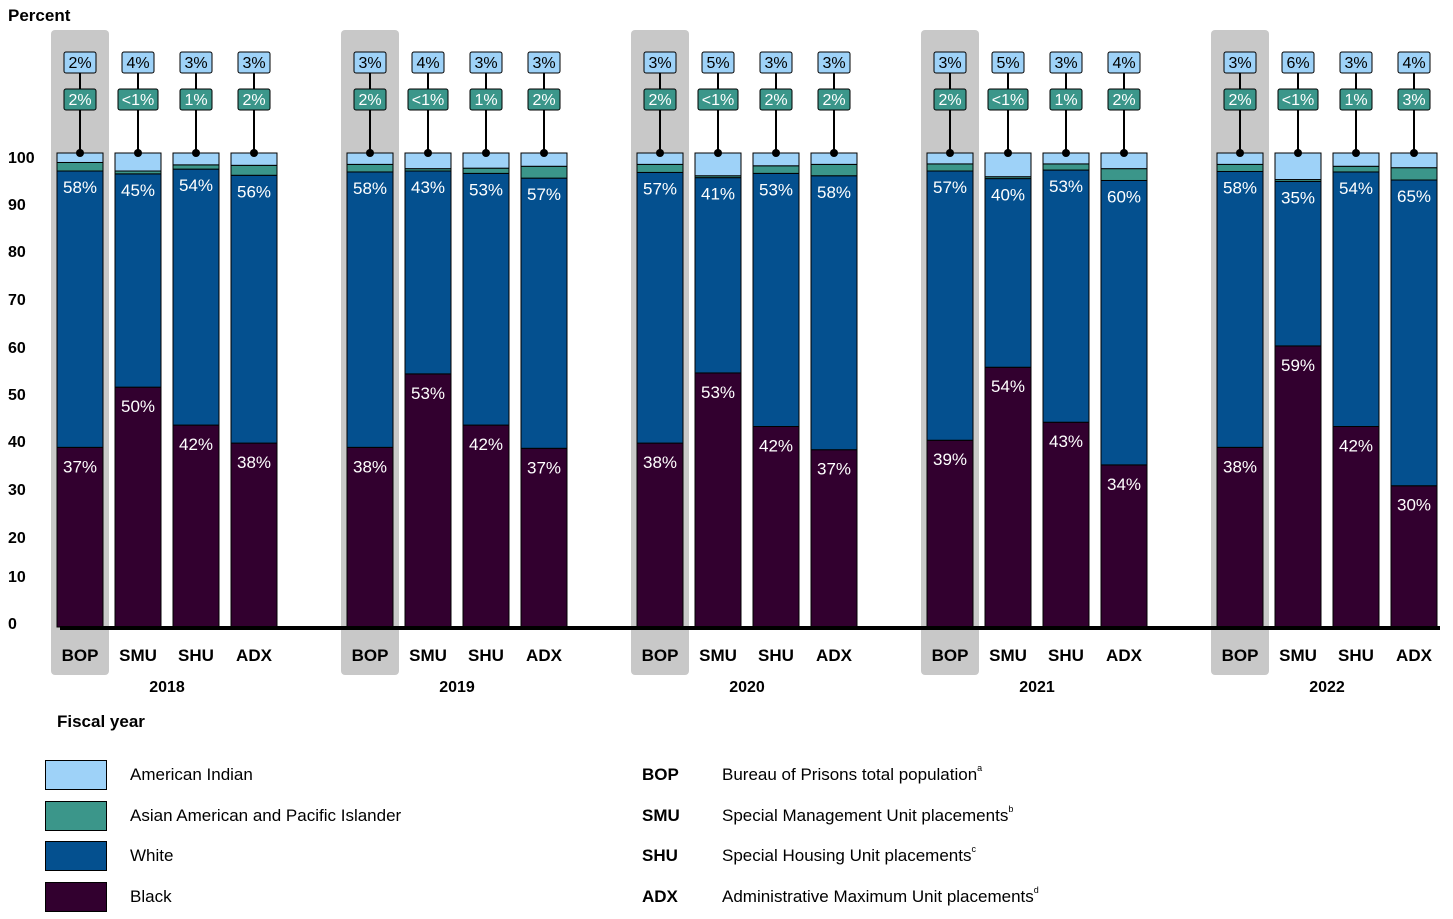 Image resolution: width=1453 pixels, height=919 pixels. Describe the element at coordinates (1124, 655) in the screenshot. I see `x-category-label-2021-adx: ADX` at that location.